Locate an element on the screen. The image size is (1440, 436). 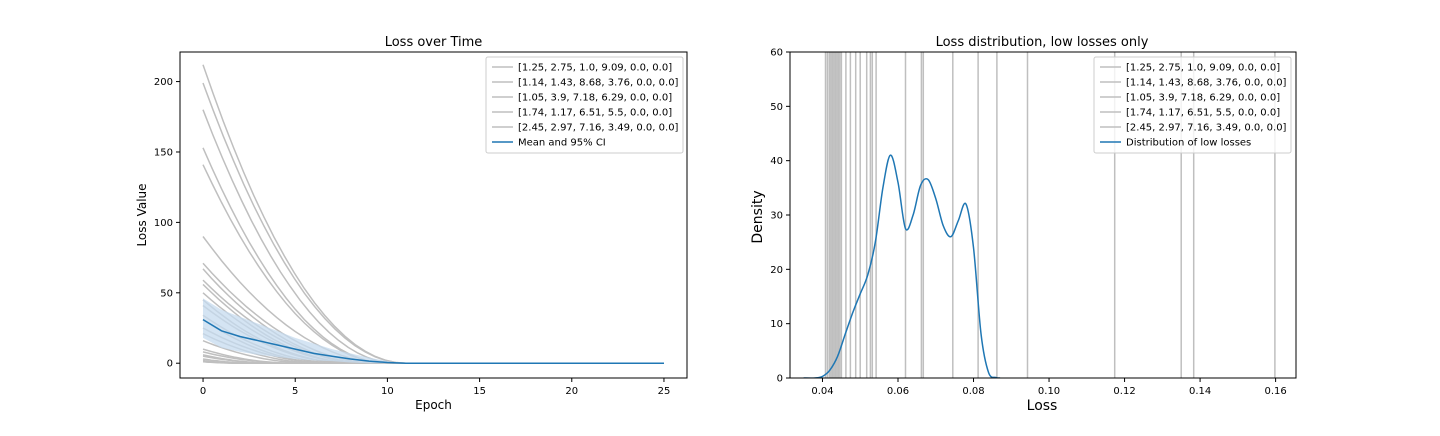
x-axis: 0.04 0.06 0.08 0.10 0.12 0.14 0.16 is located at coordinates (1049, 387).